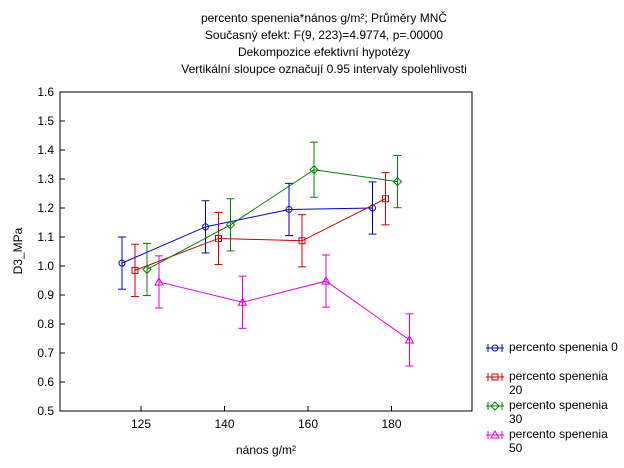 Image resolution: width=624 pixels, height=468 pixels. What do you see at coordinates (45, 353) in the screenshot?
I see `y-tick-label: 0.7` at bounding box center [45, 353].